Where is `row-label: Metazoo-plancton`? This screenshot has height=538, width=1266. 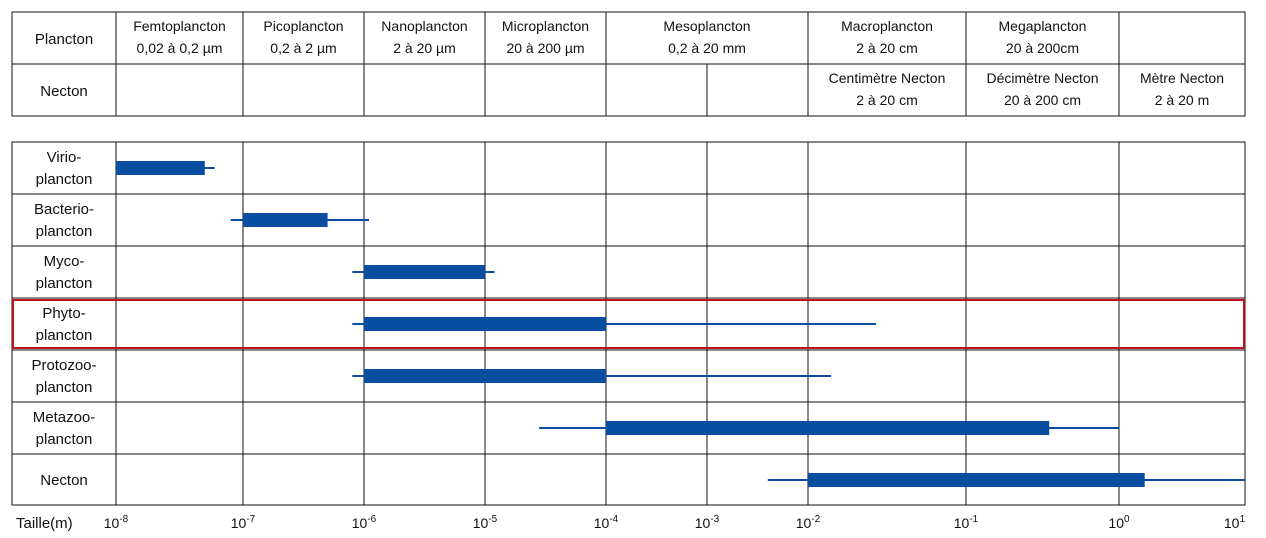
row-label: Metazoo-plancton is located at coordinates (64, 428).